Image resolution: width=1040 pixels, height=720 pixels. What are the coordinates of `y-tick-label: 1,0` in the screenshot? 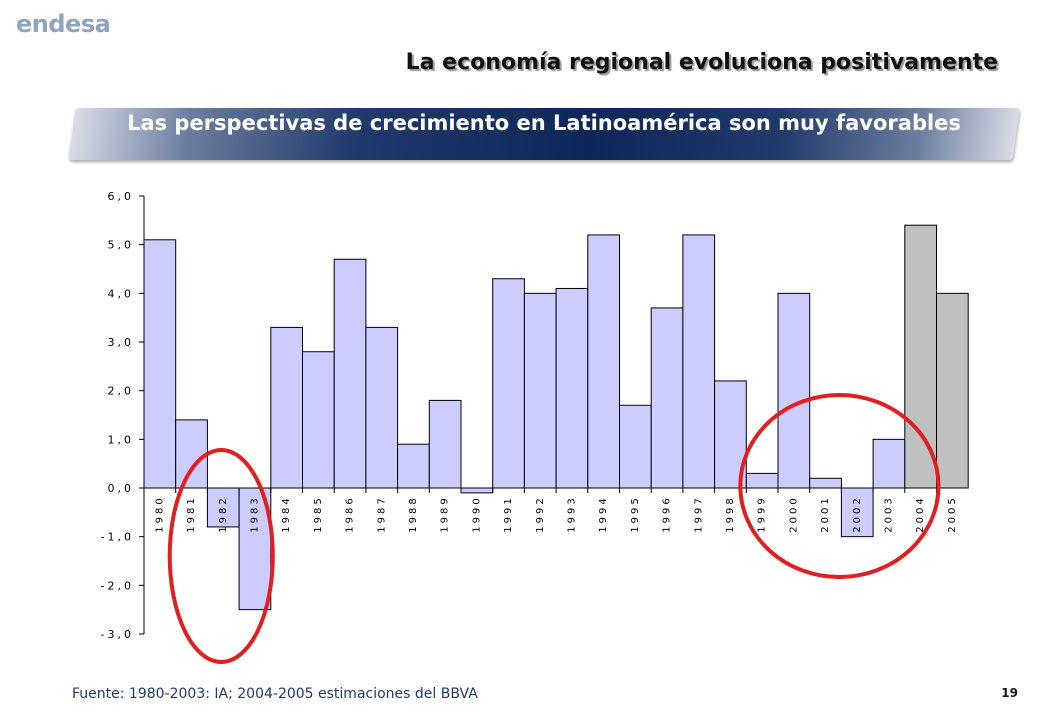 It's located at (121, 439).